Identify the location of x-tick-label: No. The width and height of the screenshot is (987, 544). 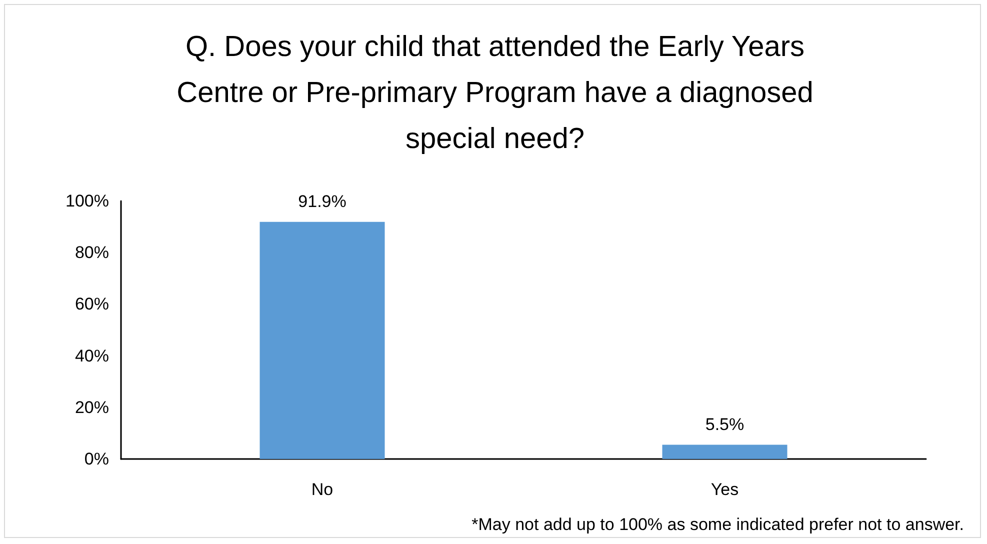
(322, 489).